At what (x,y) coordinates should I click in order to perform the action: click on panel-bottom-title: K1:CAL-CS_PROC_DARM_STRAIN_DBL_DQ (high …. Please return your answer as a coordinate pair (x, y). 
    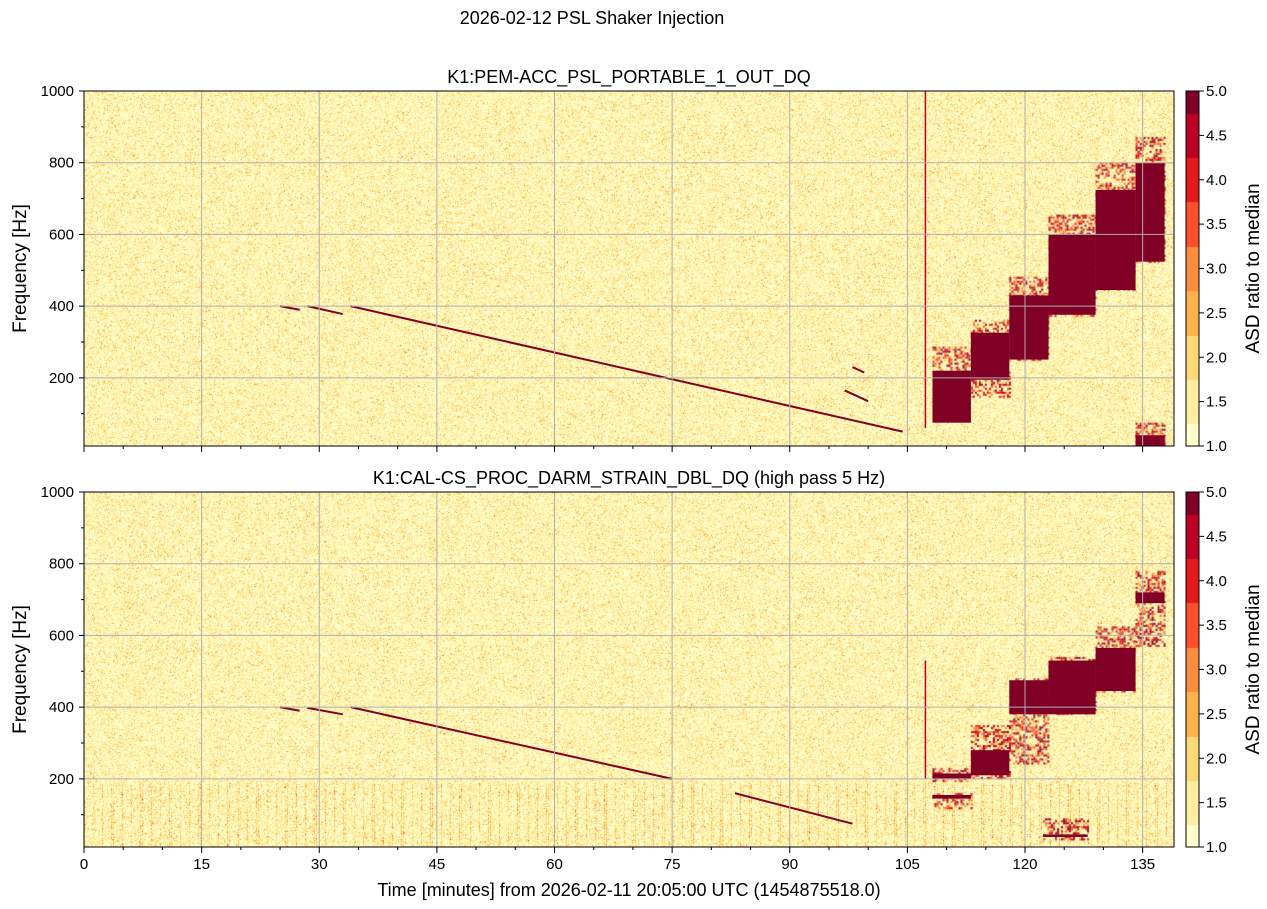
    Looking at the image, I should click on (629, 478).